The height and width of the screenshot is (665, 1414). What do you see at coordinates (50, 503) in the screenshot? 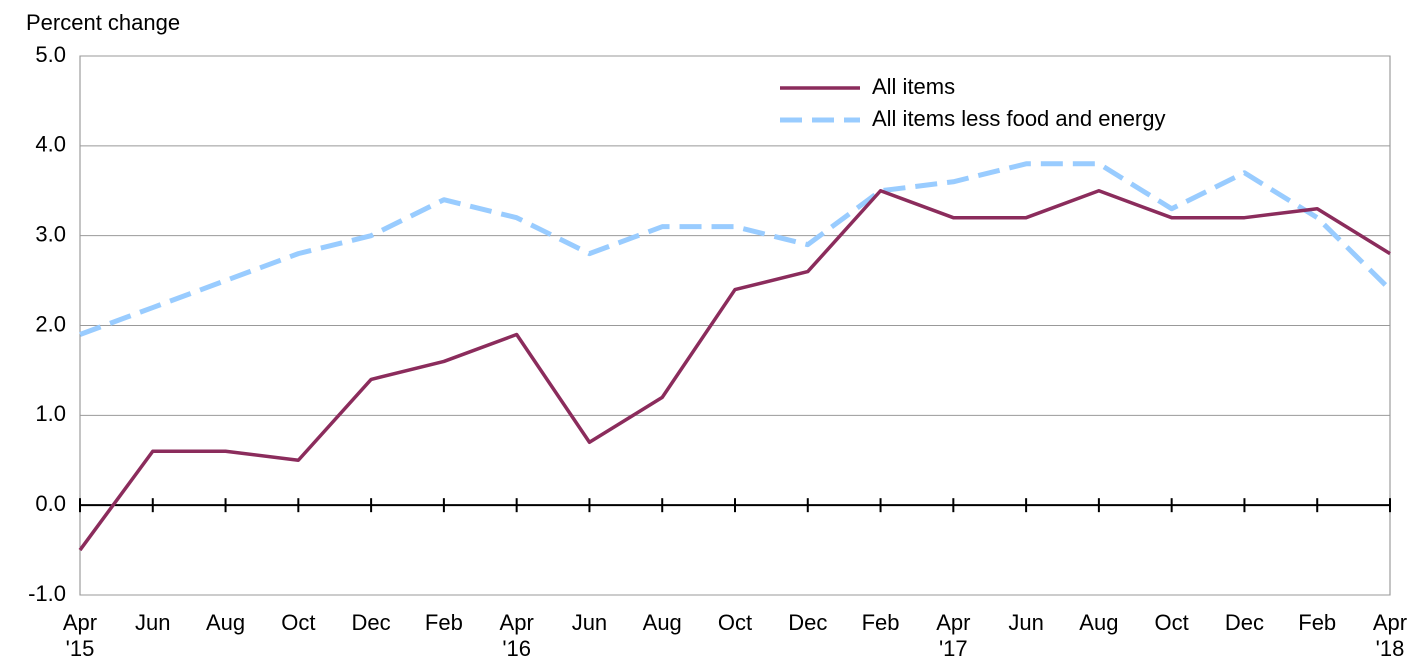
I see `y-tick-label: 0.0` at bounding box center [50, 503].